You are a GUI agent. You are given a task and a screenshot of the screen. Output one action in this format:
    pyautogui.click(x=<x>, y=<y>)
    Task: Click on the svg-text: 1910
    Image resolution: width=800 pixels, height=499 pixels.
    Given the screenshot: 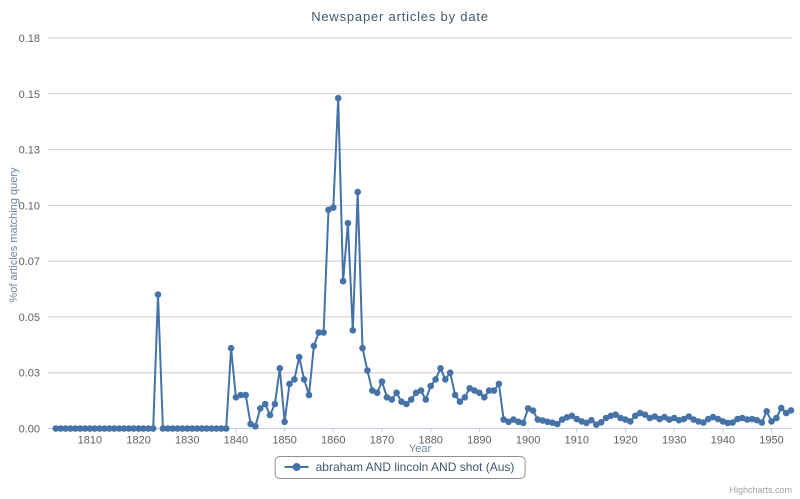 What is the action you would take?
    pyautogui.click(x=577, y=441)
    